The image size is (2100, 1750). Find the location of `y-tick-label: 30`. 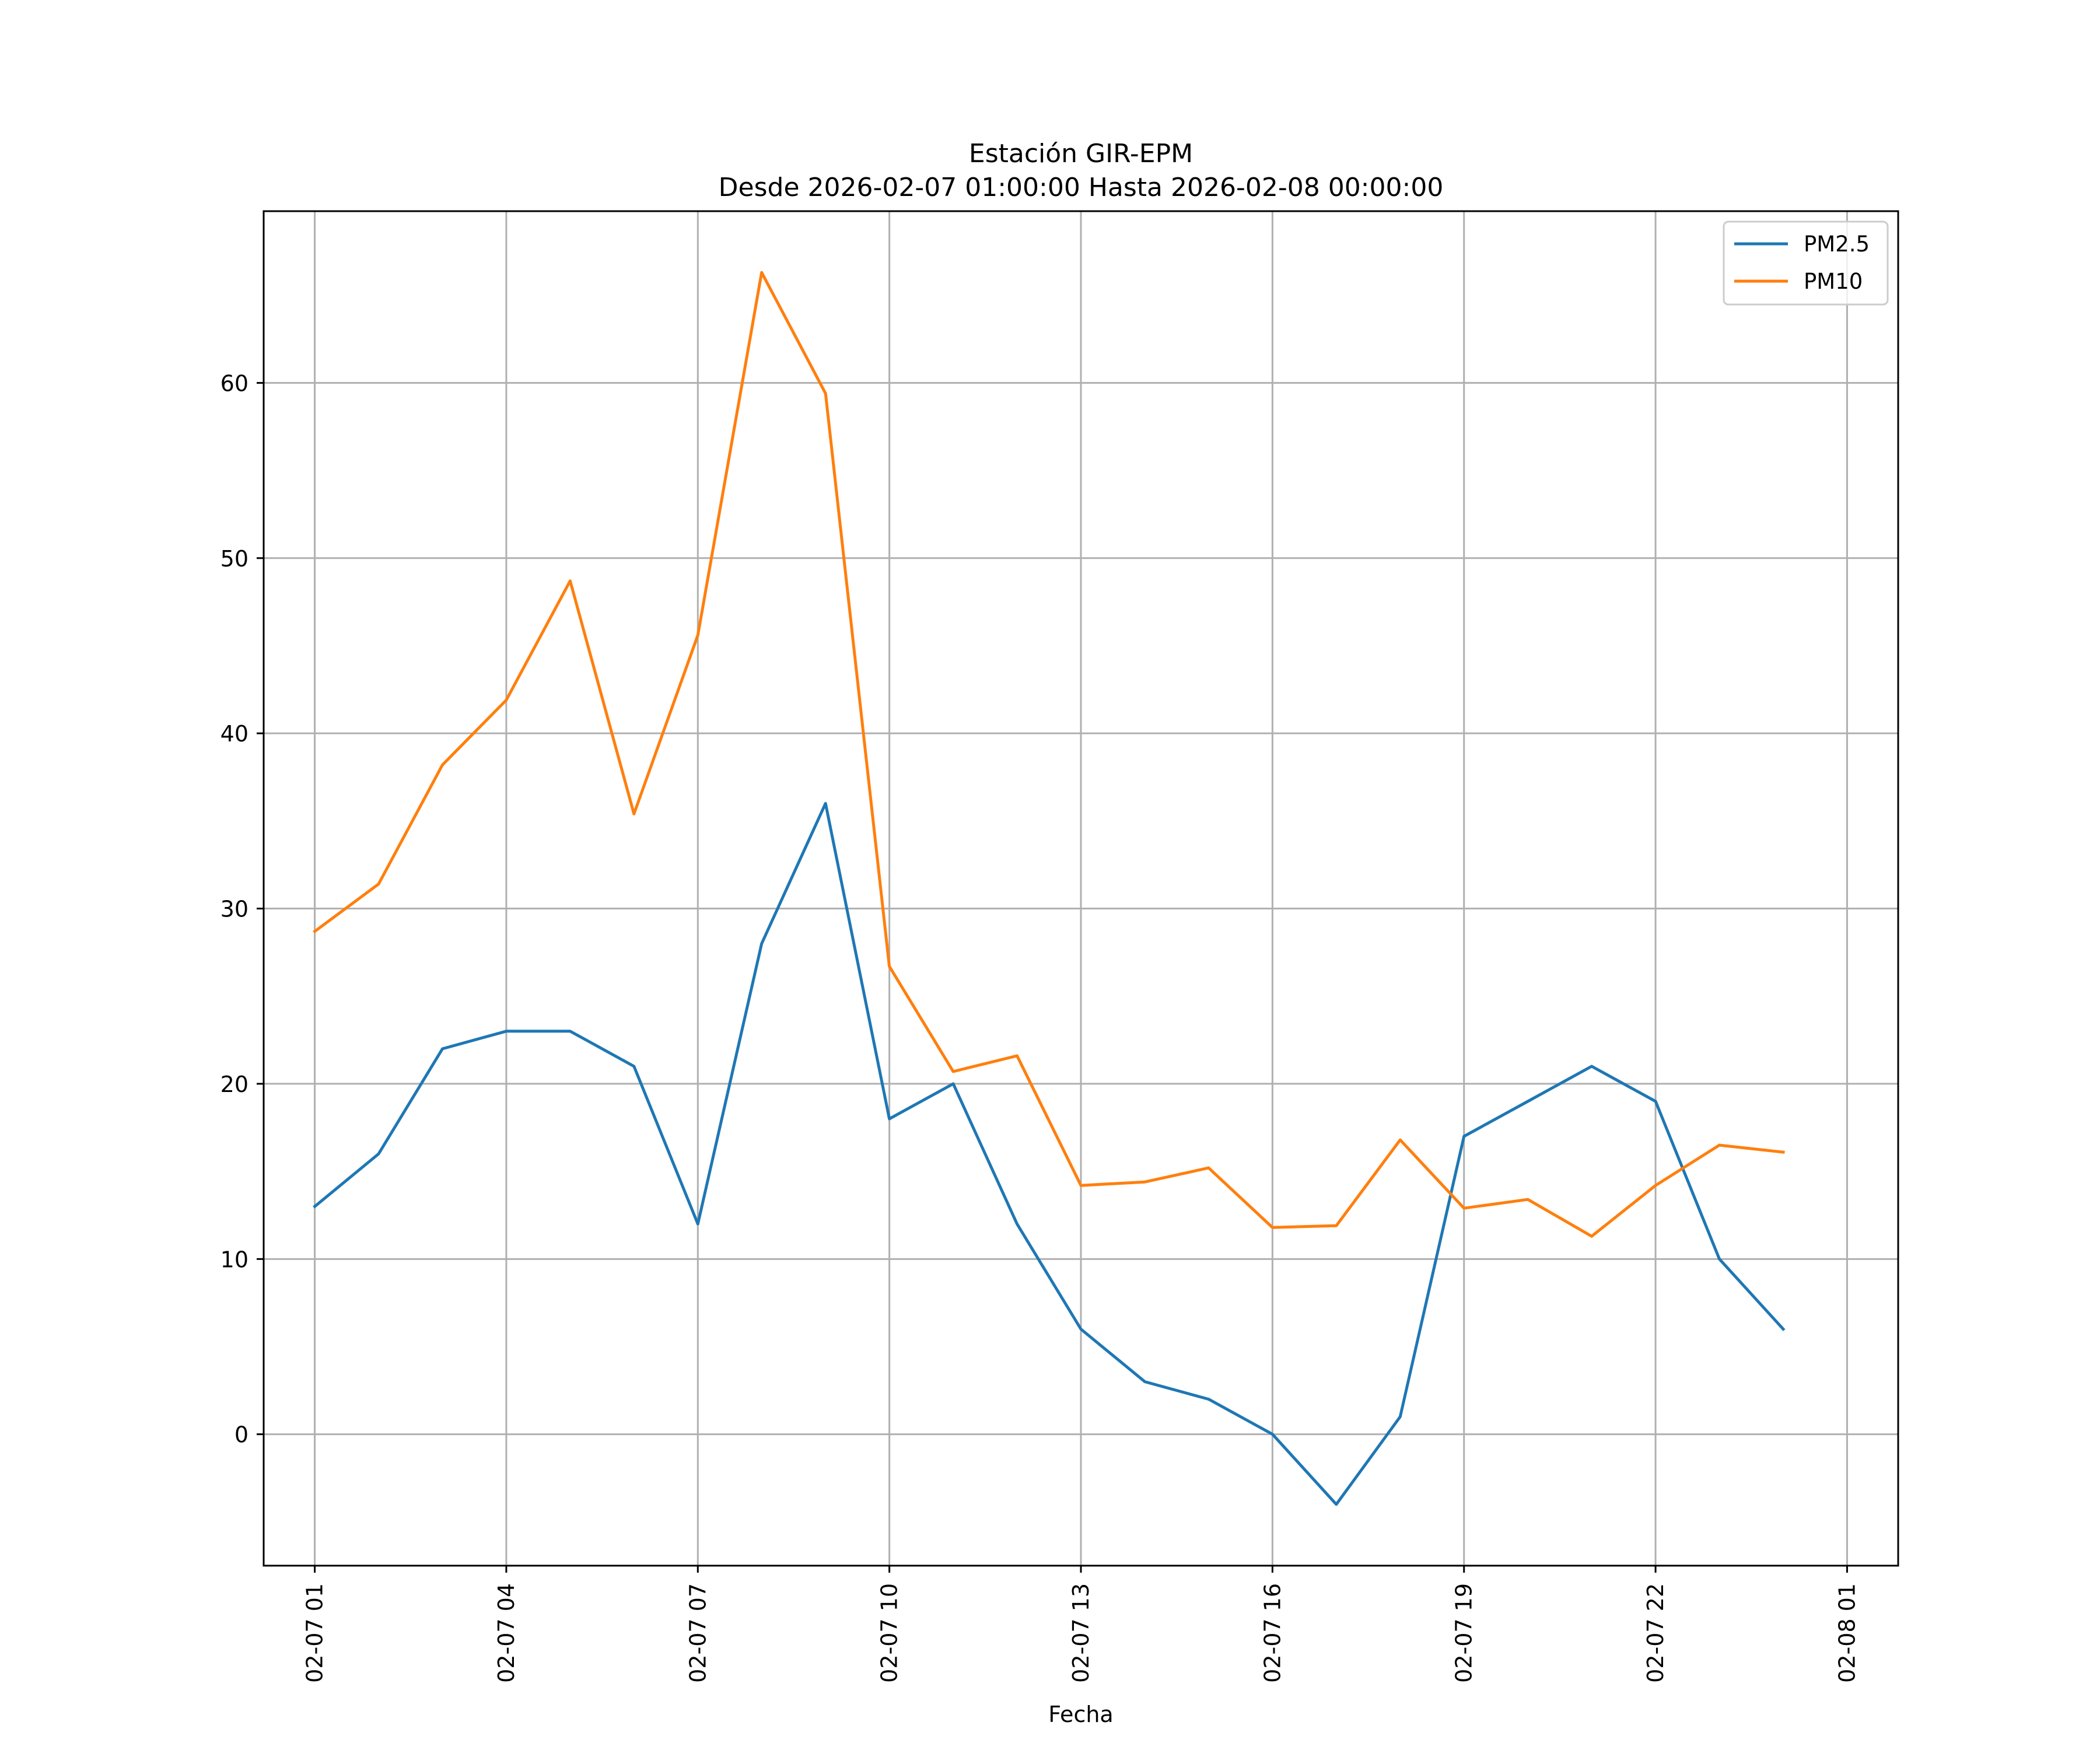

y-tick-label: 30 is located at coordinates (235, 909).